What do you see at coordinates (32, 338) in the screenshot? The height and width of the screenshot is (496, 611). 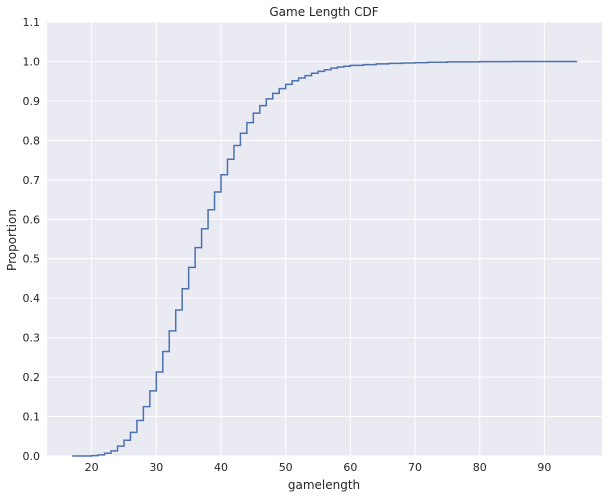 I see `y-tick-label: 0.3` at bounding box center [32, 338].